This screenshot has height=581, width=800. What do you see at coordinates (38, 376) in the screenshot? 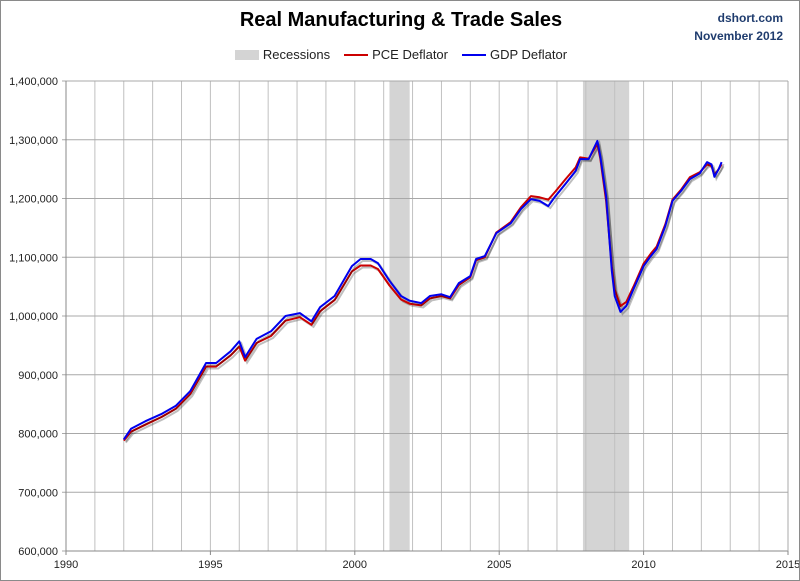
I see `y-tick-label: 900,000` at bounding box center [38, 376].